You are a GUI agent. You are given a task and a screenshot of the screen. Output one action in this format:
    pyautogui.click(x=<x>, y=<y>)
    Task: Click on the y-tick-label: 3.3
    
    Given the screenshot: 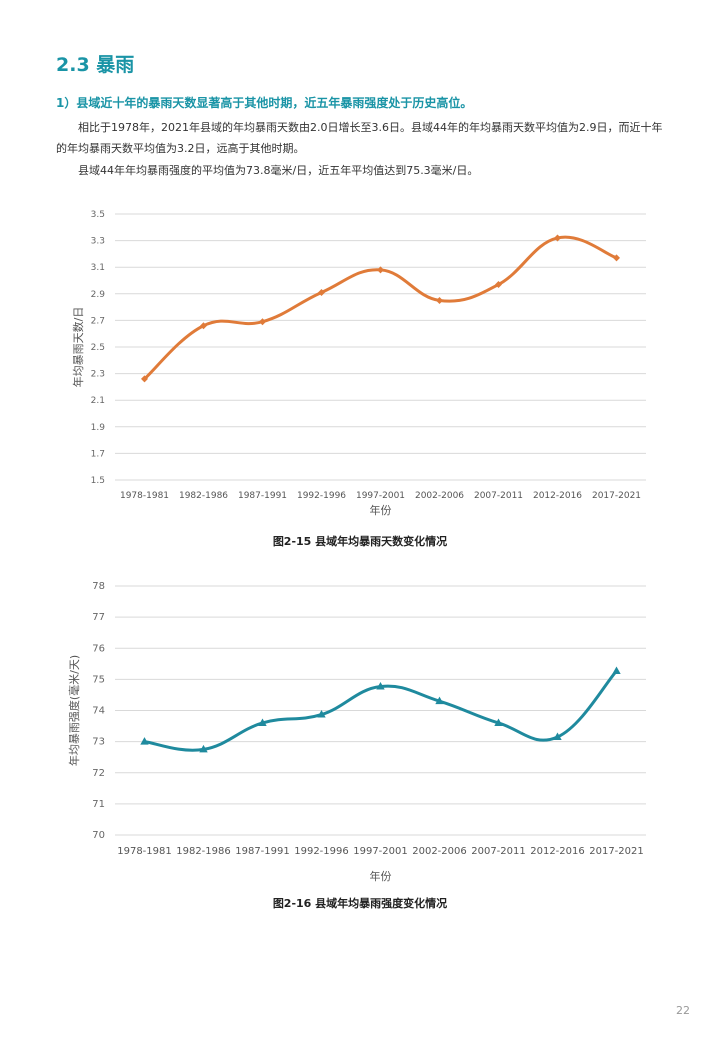 What is the action you would take?
    pyautogui.click(x=98, y=242)
    